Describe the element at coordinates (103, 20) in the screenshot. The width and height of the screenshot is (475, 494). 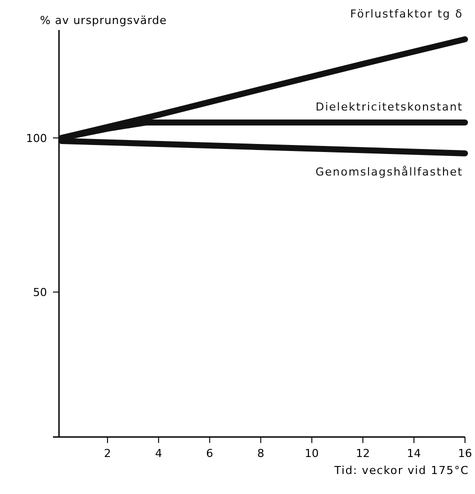
I see `y-axis-title: % av ursprungsvärde` at that location.